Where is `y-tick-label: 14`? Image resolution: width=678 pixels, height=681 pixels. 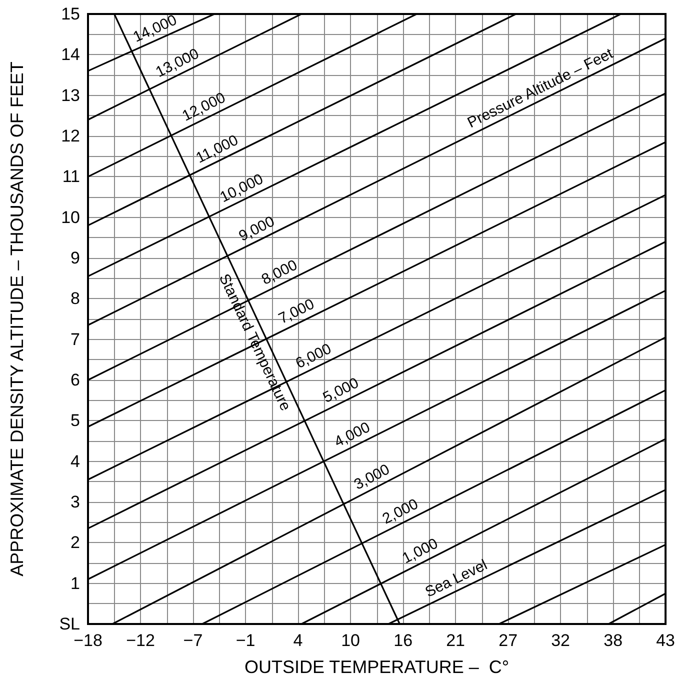
y-tick-label: 14 is located at coordinates (70, 54).